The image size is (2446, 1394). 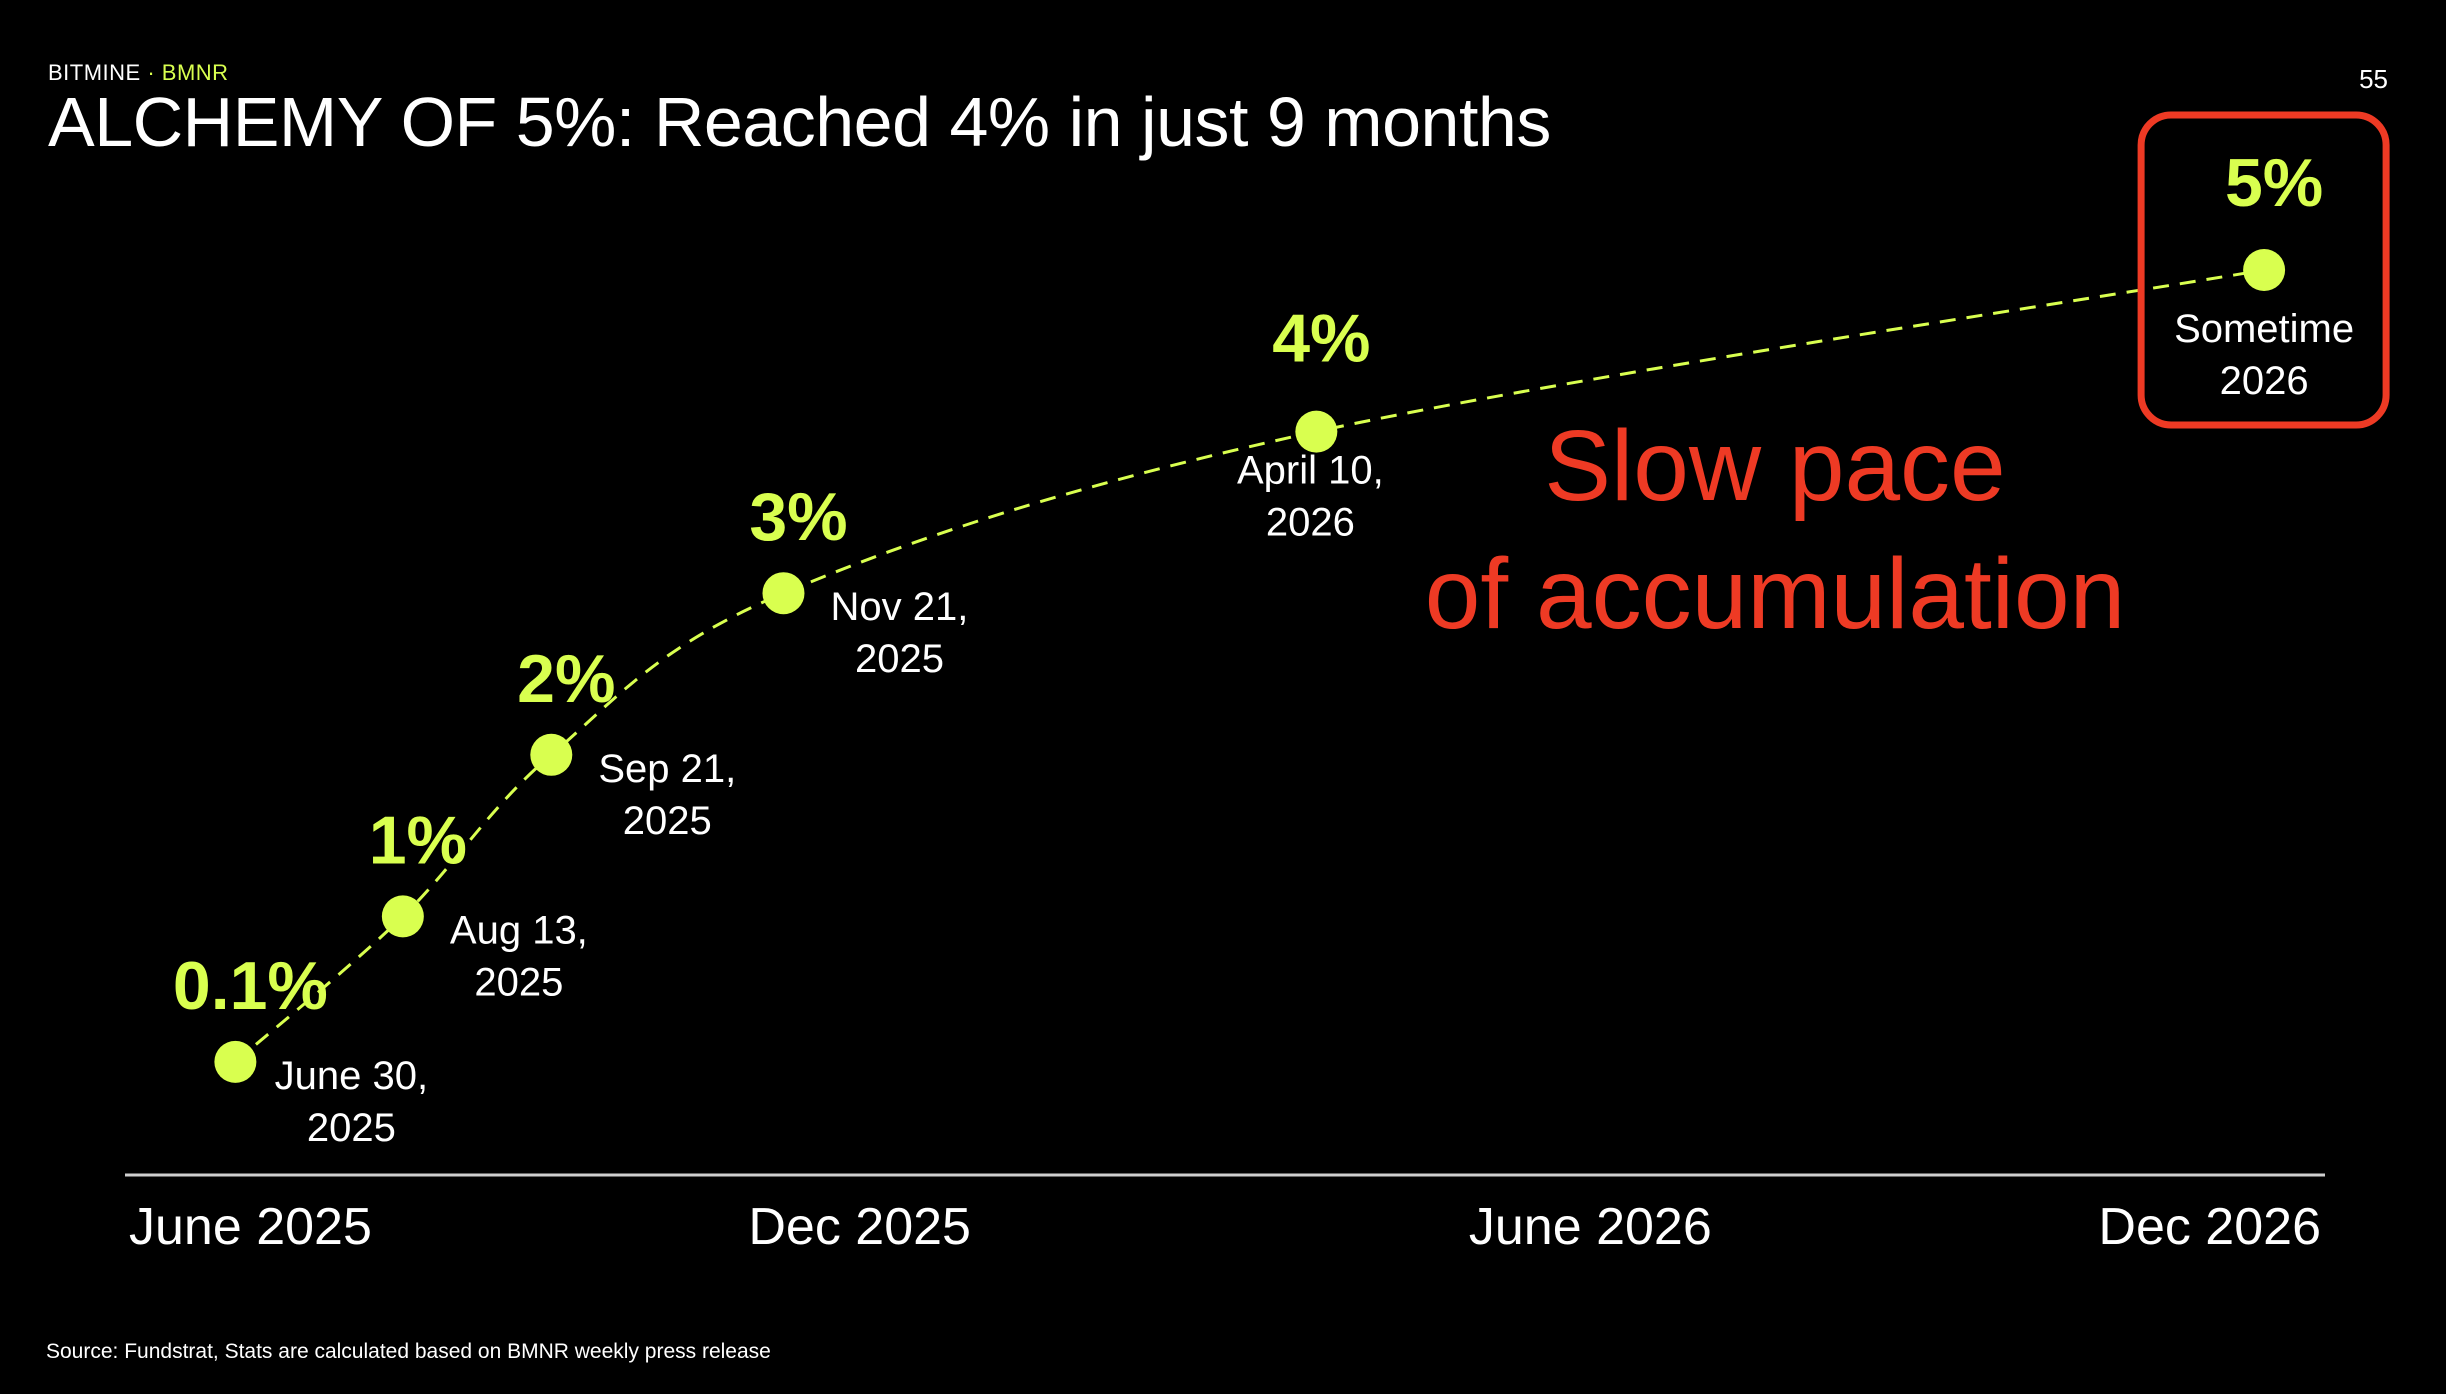 What do you see at coordinates (1590, 1227) in the screenshot?
I see `x-tick-label: June 2026` at bounding box center [1590, 1227].